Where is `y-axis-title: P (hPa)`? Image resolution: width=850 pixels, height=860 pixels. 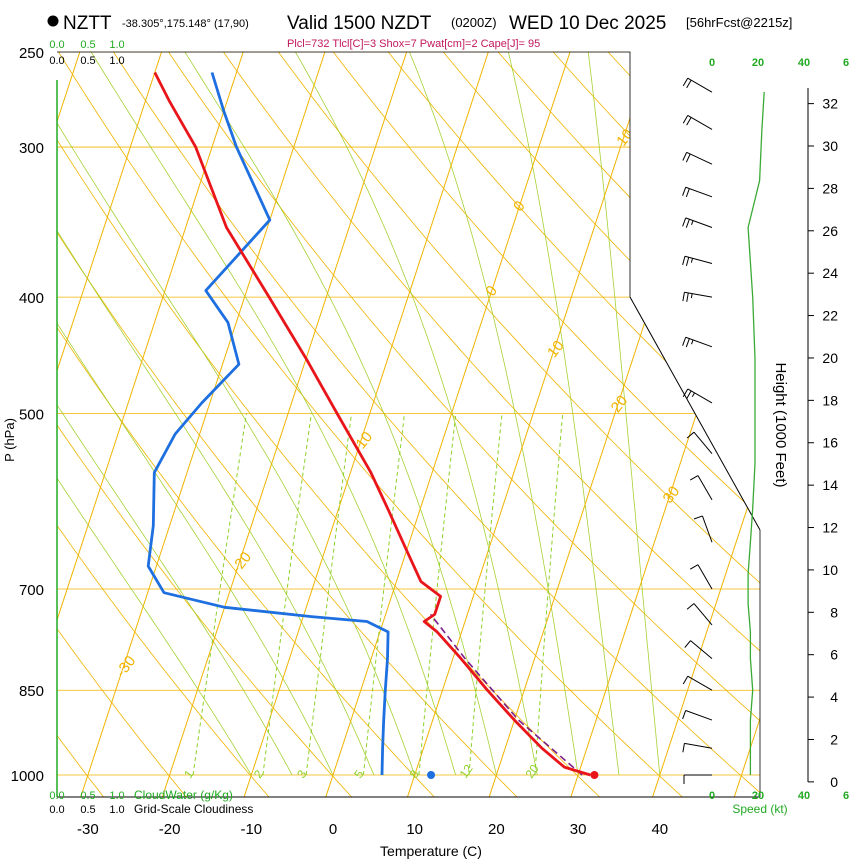
y-axis-title: P (hPa) is located at coordinates (9, 440).